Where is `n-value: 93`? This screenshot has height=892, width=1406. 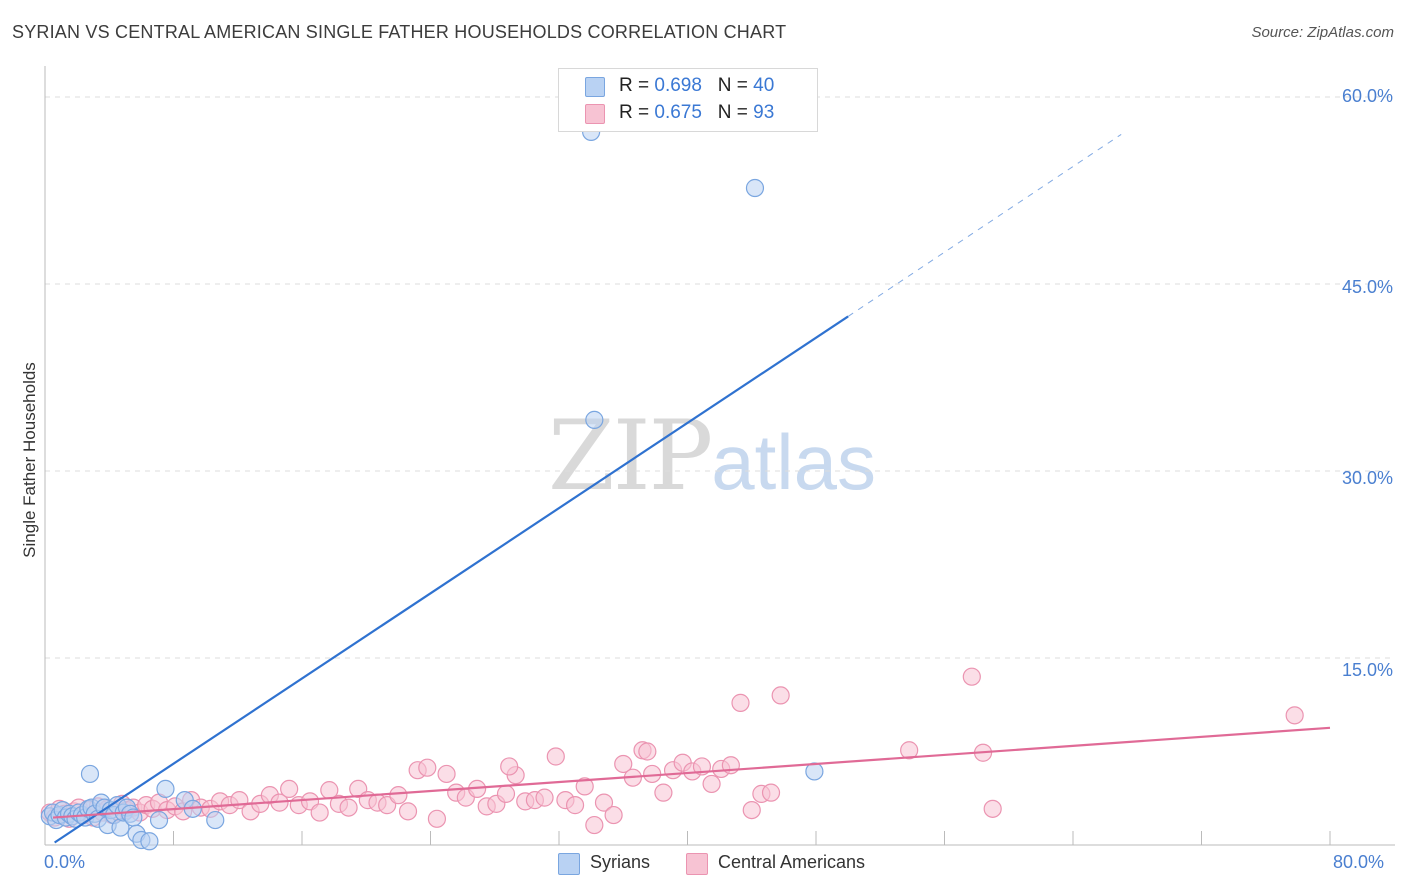
n-value: 93 is located at coordinates (764, 112).